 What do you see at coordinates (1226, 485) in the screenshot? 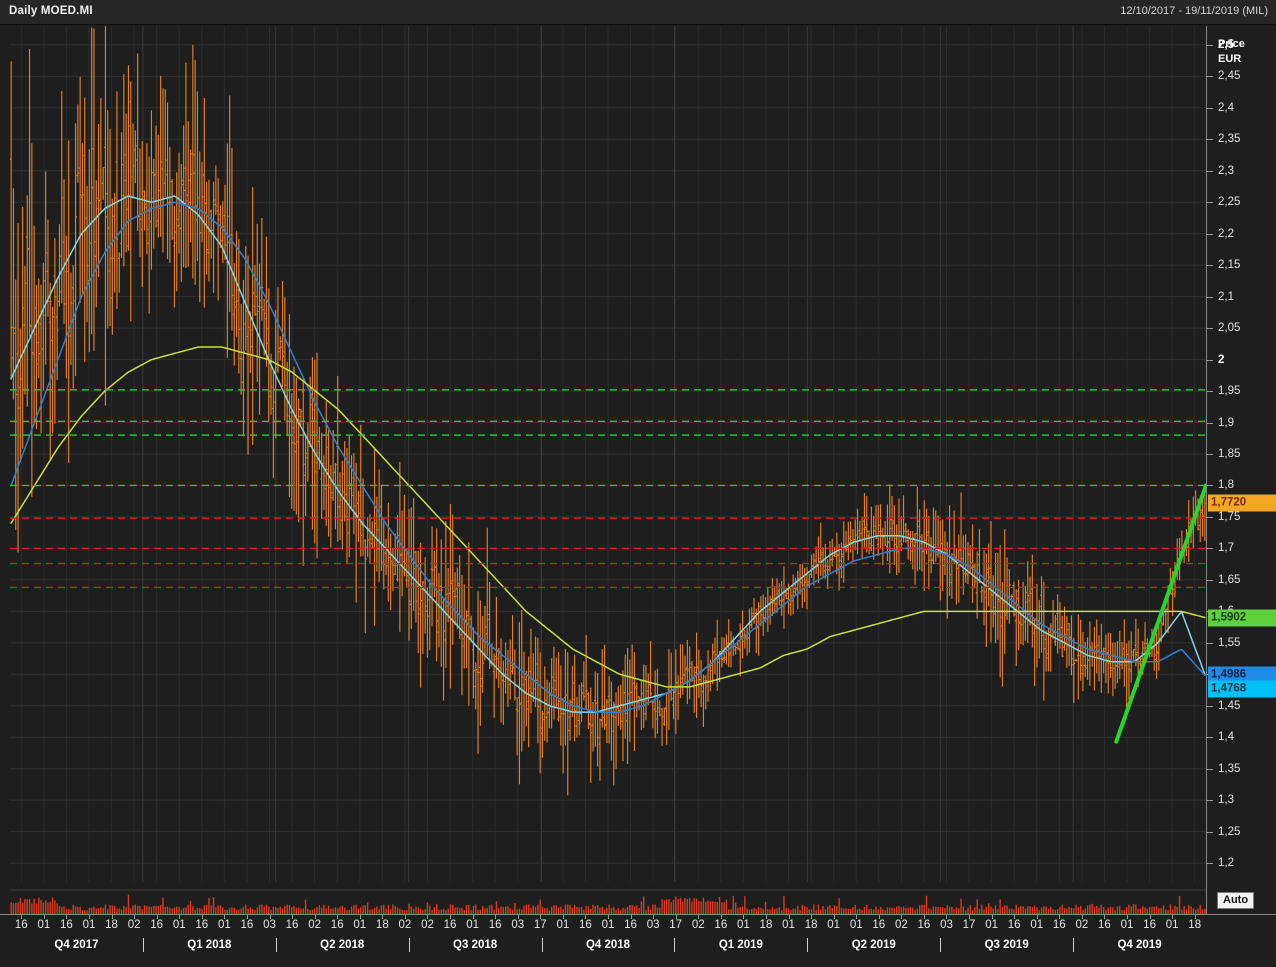
I see `price-tick-label: 1,8` at bounding box center [1226, 485].